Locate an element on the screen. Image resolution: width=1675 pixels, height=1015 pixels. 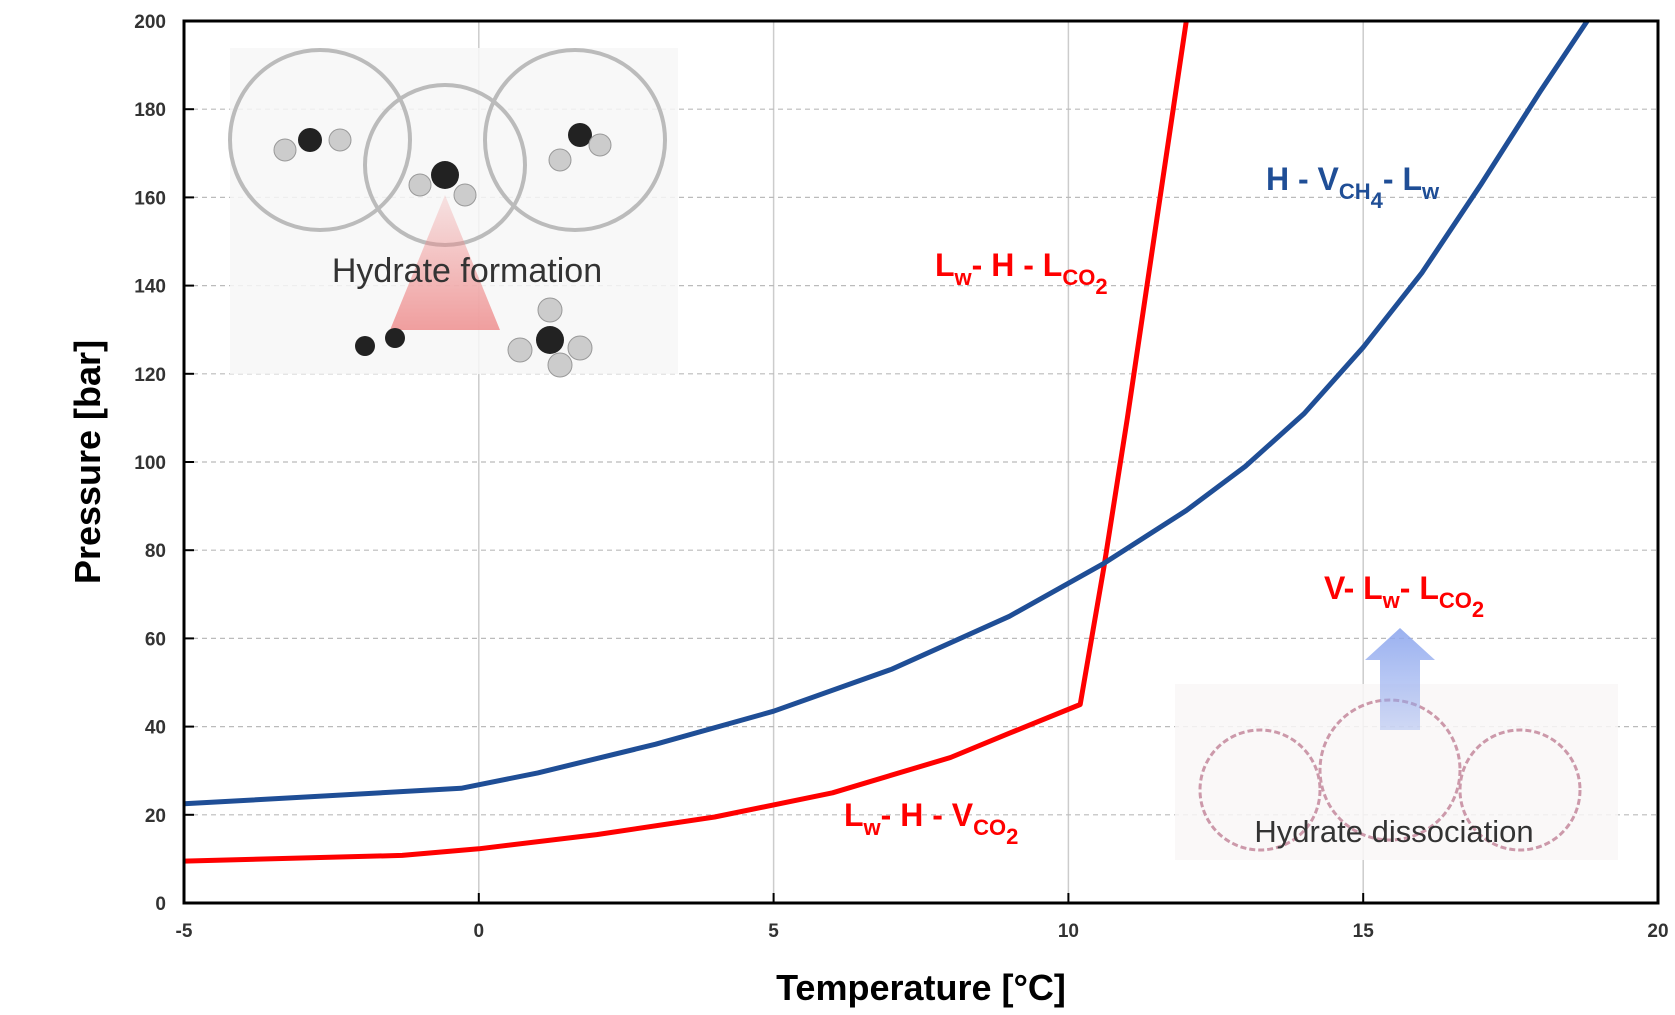
y-tick-label: 120 is located at coordinates (150, 375).